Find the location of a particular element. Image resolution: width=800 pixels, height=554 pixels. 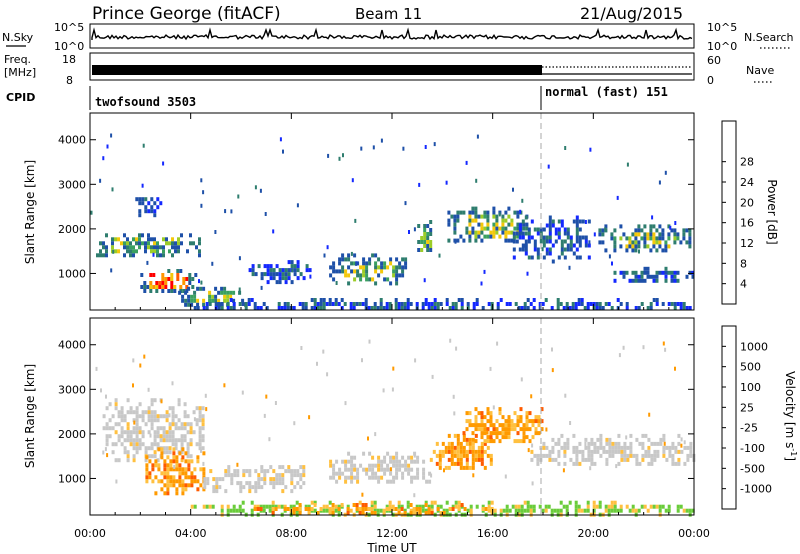

y-tick-label: 3000 is located at coordinates (72, 184).